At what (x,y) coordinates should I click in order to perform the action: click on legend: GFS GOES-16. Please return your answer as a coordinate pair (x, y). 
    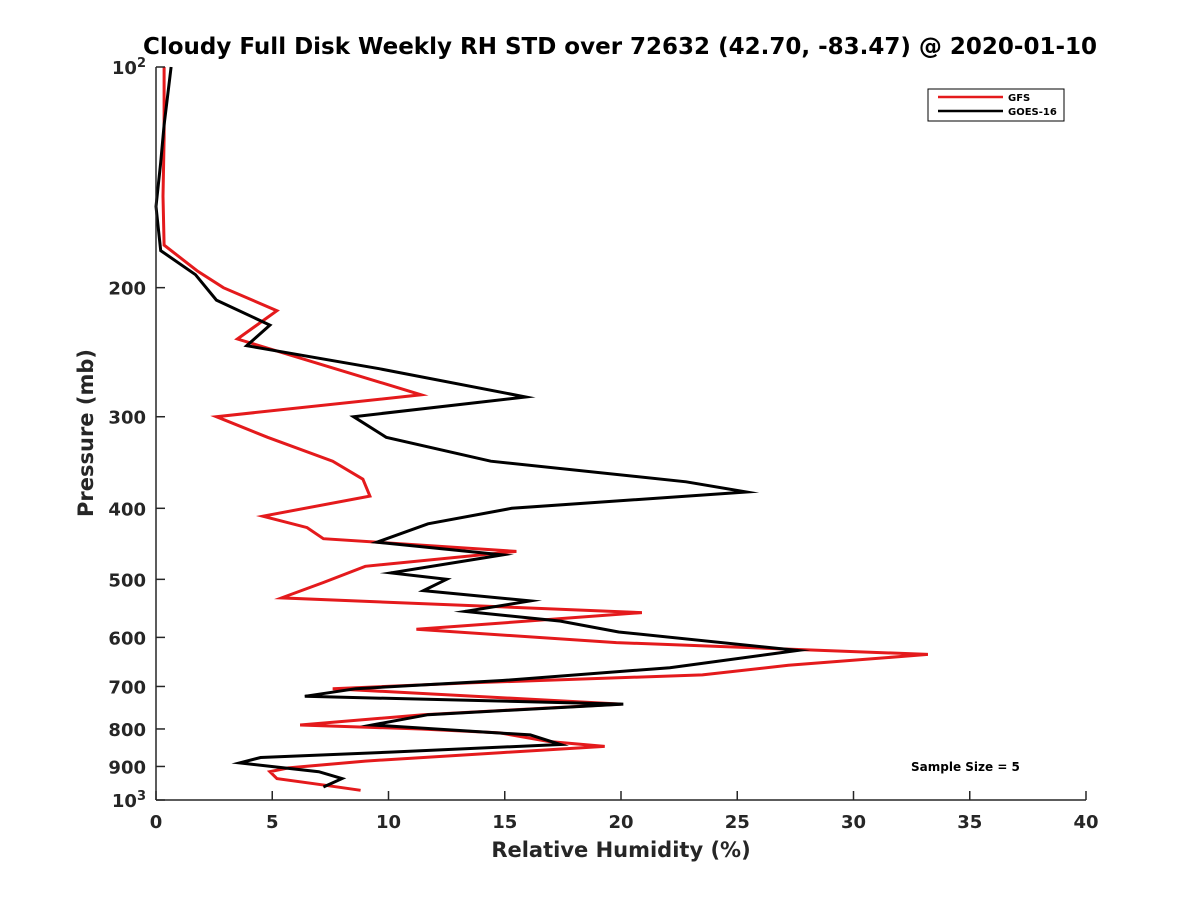
    Looking at the image, I should click on (996, 105).